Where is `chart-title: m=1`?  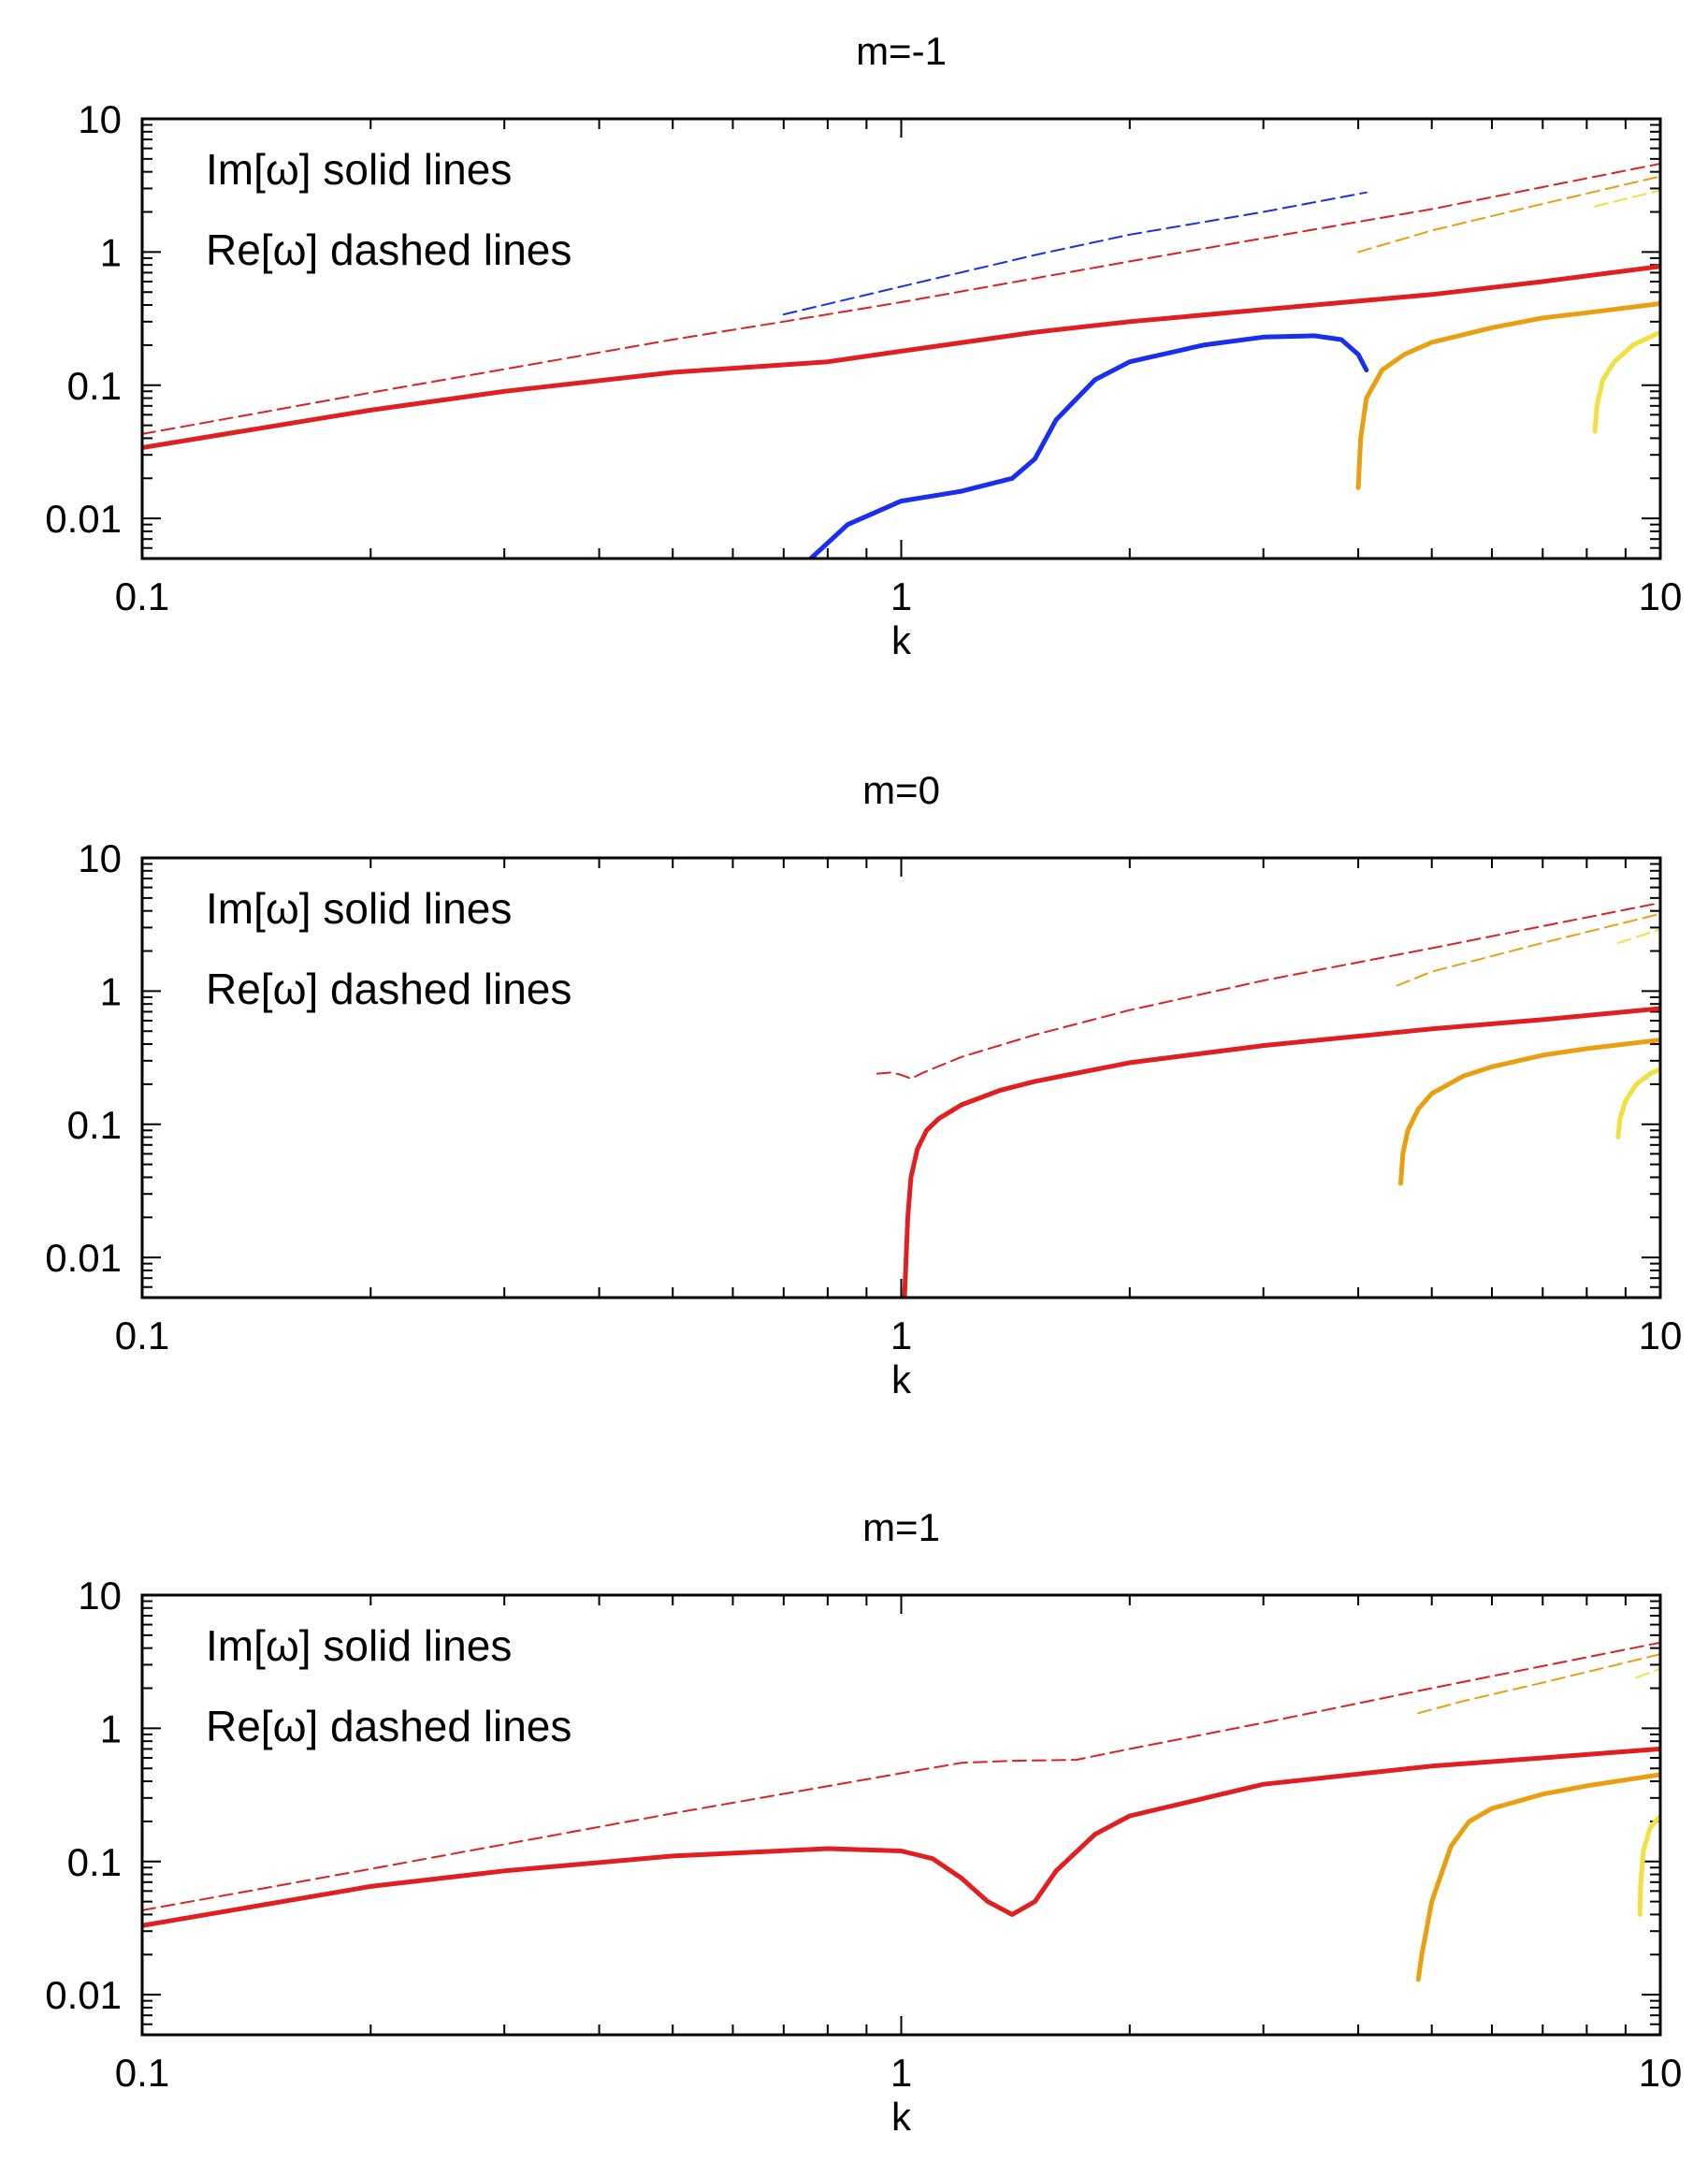 chart-title: m=1 is located at coordinates (901, 1527).